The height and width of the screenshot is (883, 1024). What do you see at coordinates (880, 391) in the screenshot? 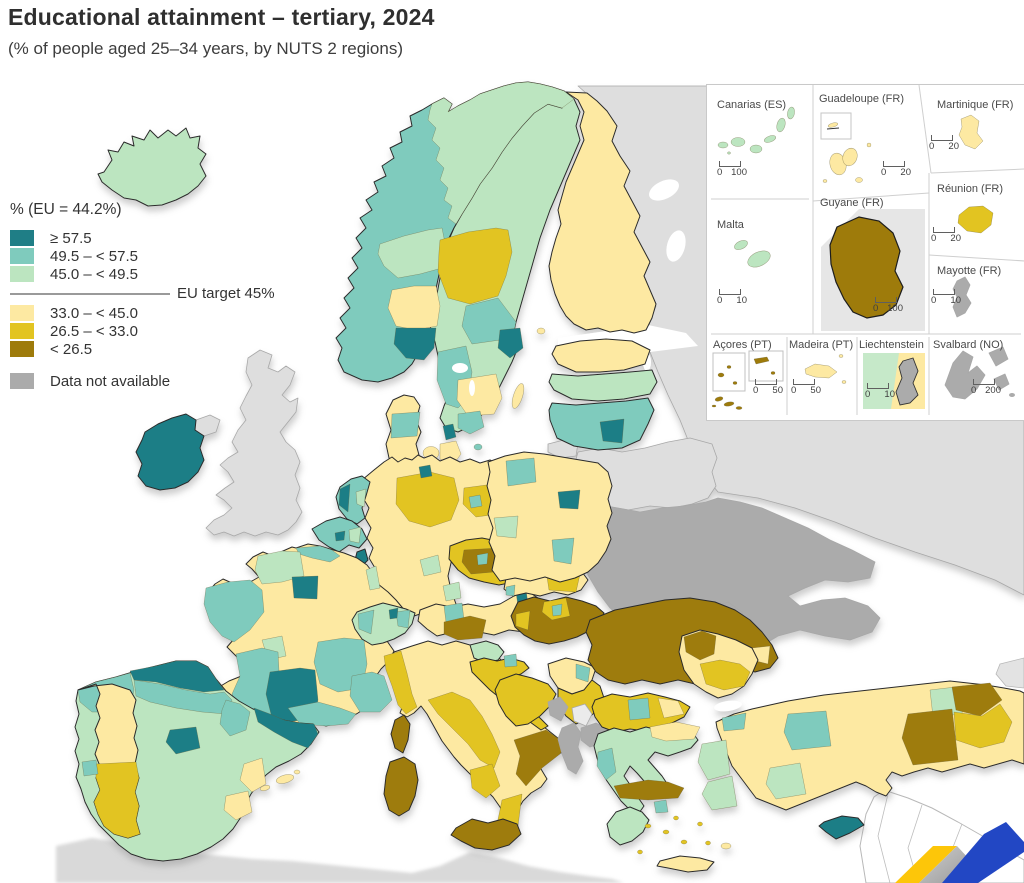
I see `scalebar-liechtenstein: 0 10` at bounding box center [880, 391].